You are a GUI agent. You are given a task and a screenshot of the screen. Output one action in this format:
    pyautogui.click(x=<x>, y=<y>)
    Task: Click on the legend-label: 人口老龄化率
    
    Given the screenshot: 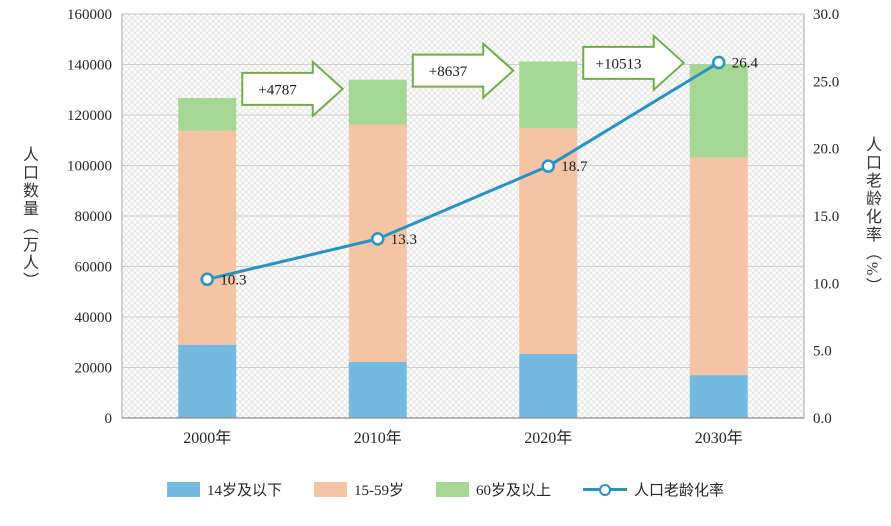 What is the action you would take?
    pyautogui.click(x=679, y=491)
    